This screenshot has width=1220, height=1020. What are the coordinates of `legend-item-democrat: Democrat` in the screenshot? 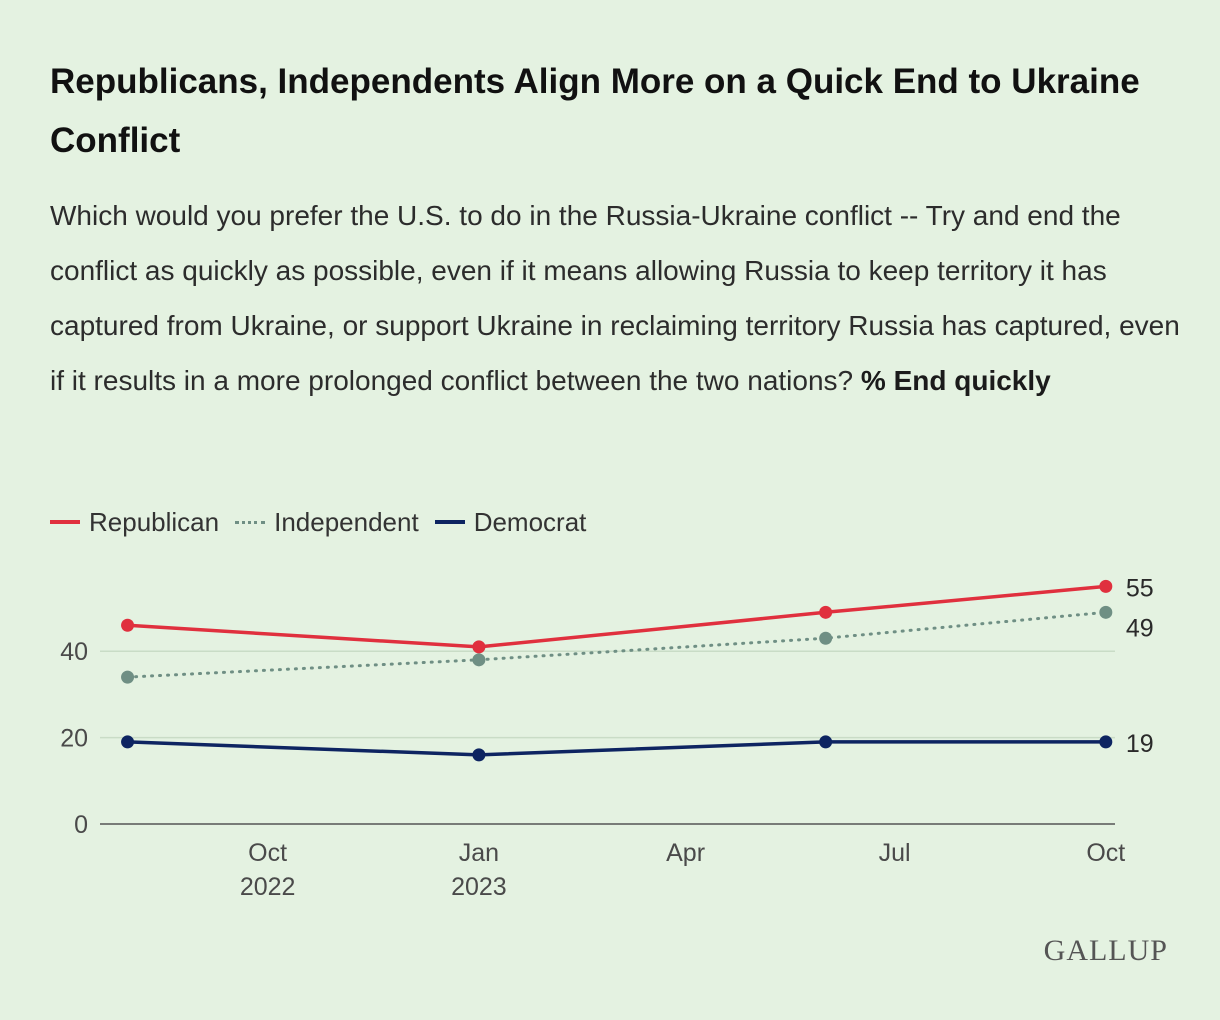 It's located at (510, 522).